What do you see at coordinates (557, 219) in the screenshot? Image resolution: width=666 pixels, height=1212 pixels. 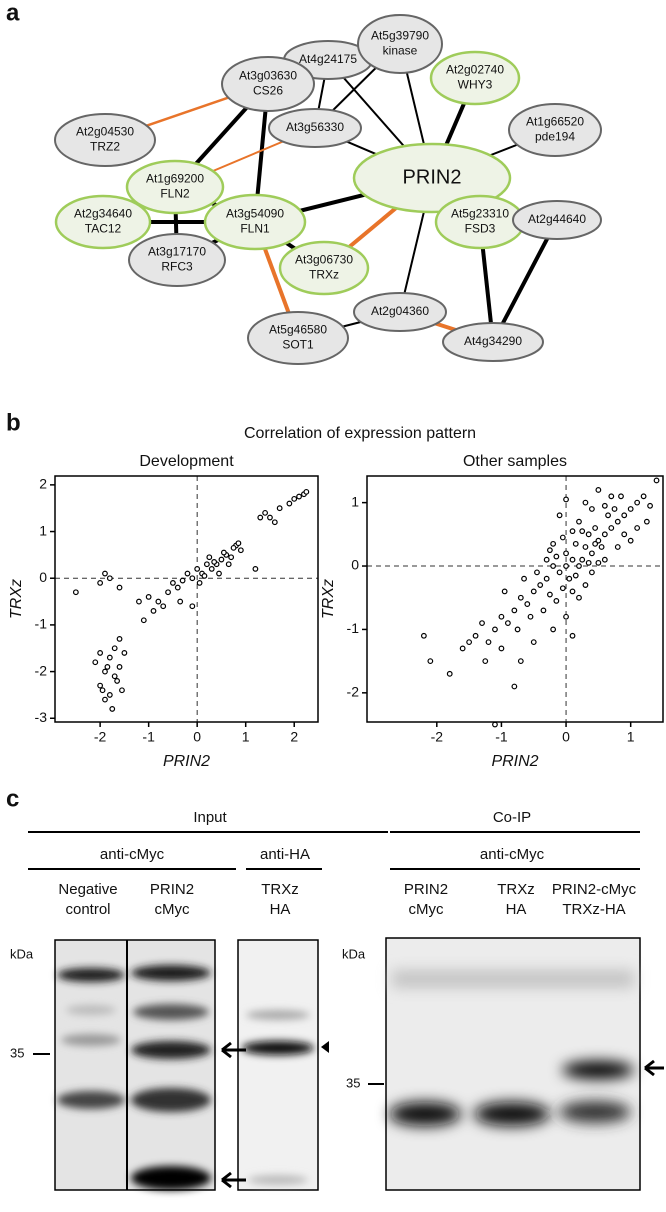 I see `node-label: At2g44640` at bounding box center [557, 219].